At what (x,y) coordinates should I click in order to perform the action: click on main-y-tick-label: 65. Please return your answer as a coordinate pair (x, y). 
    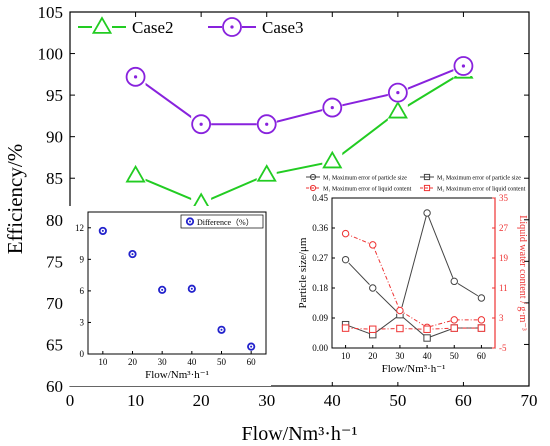
    Looking at the image, I should click on (54, 344).